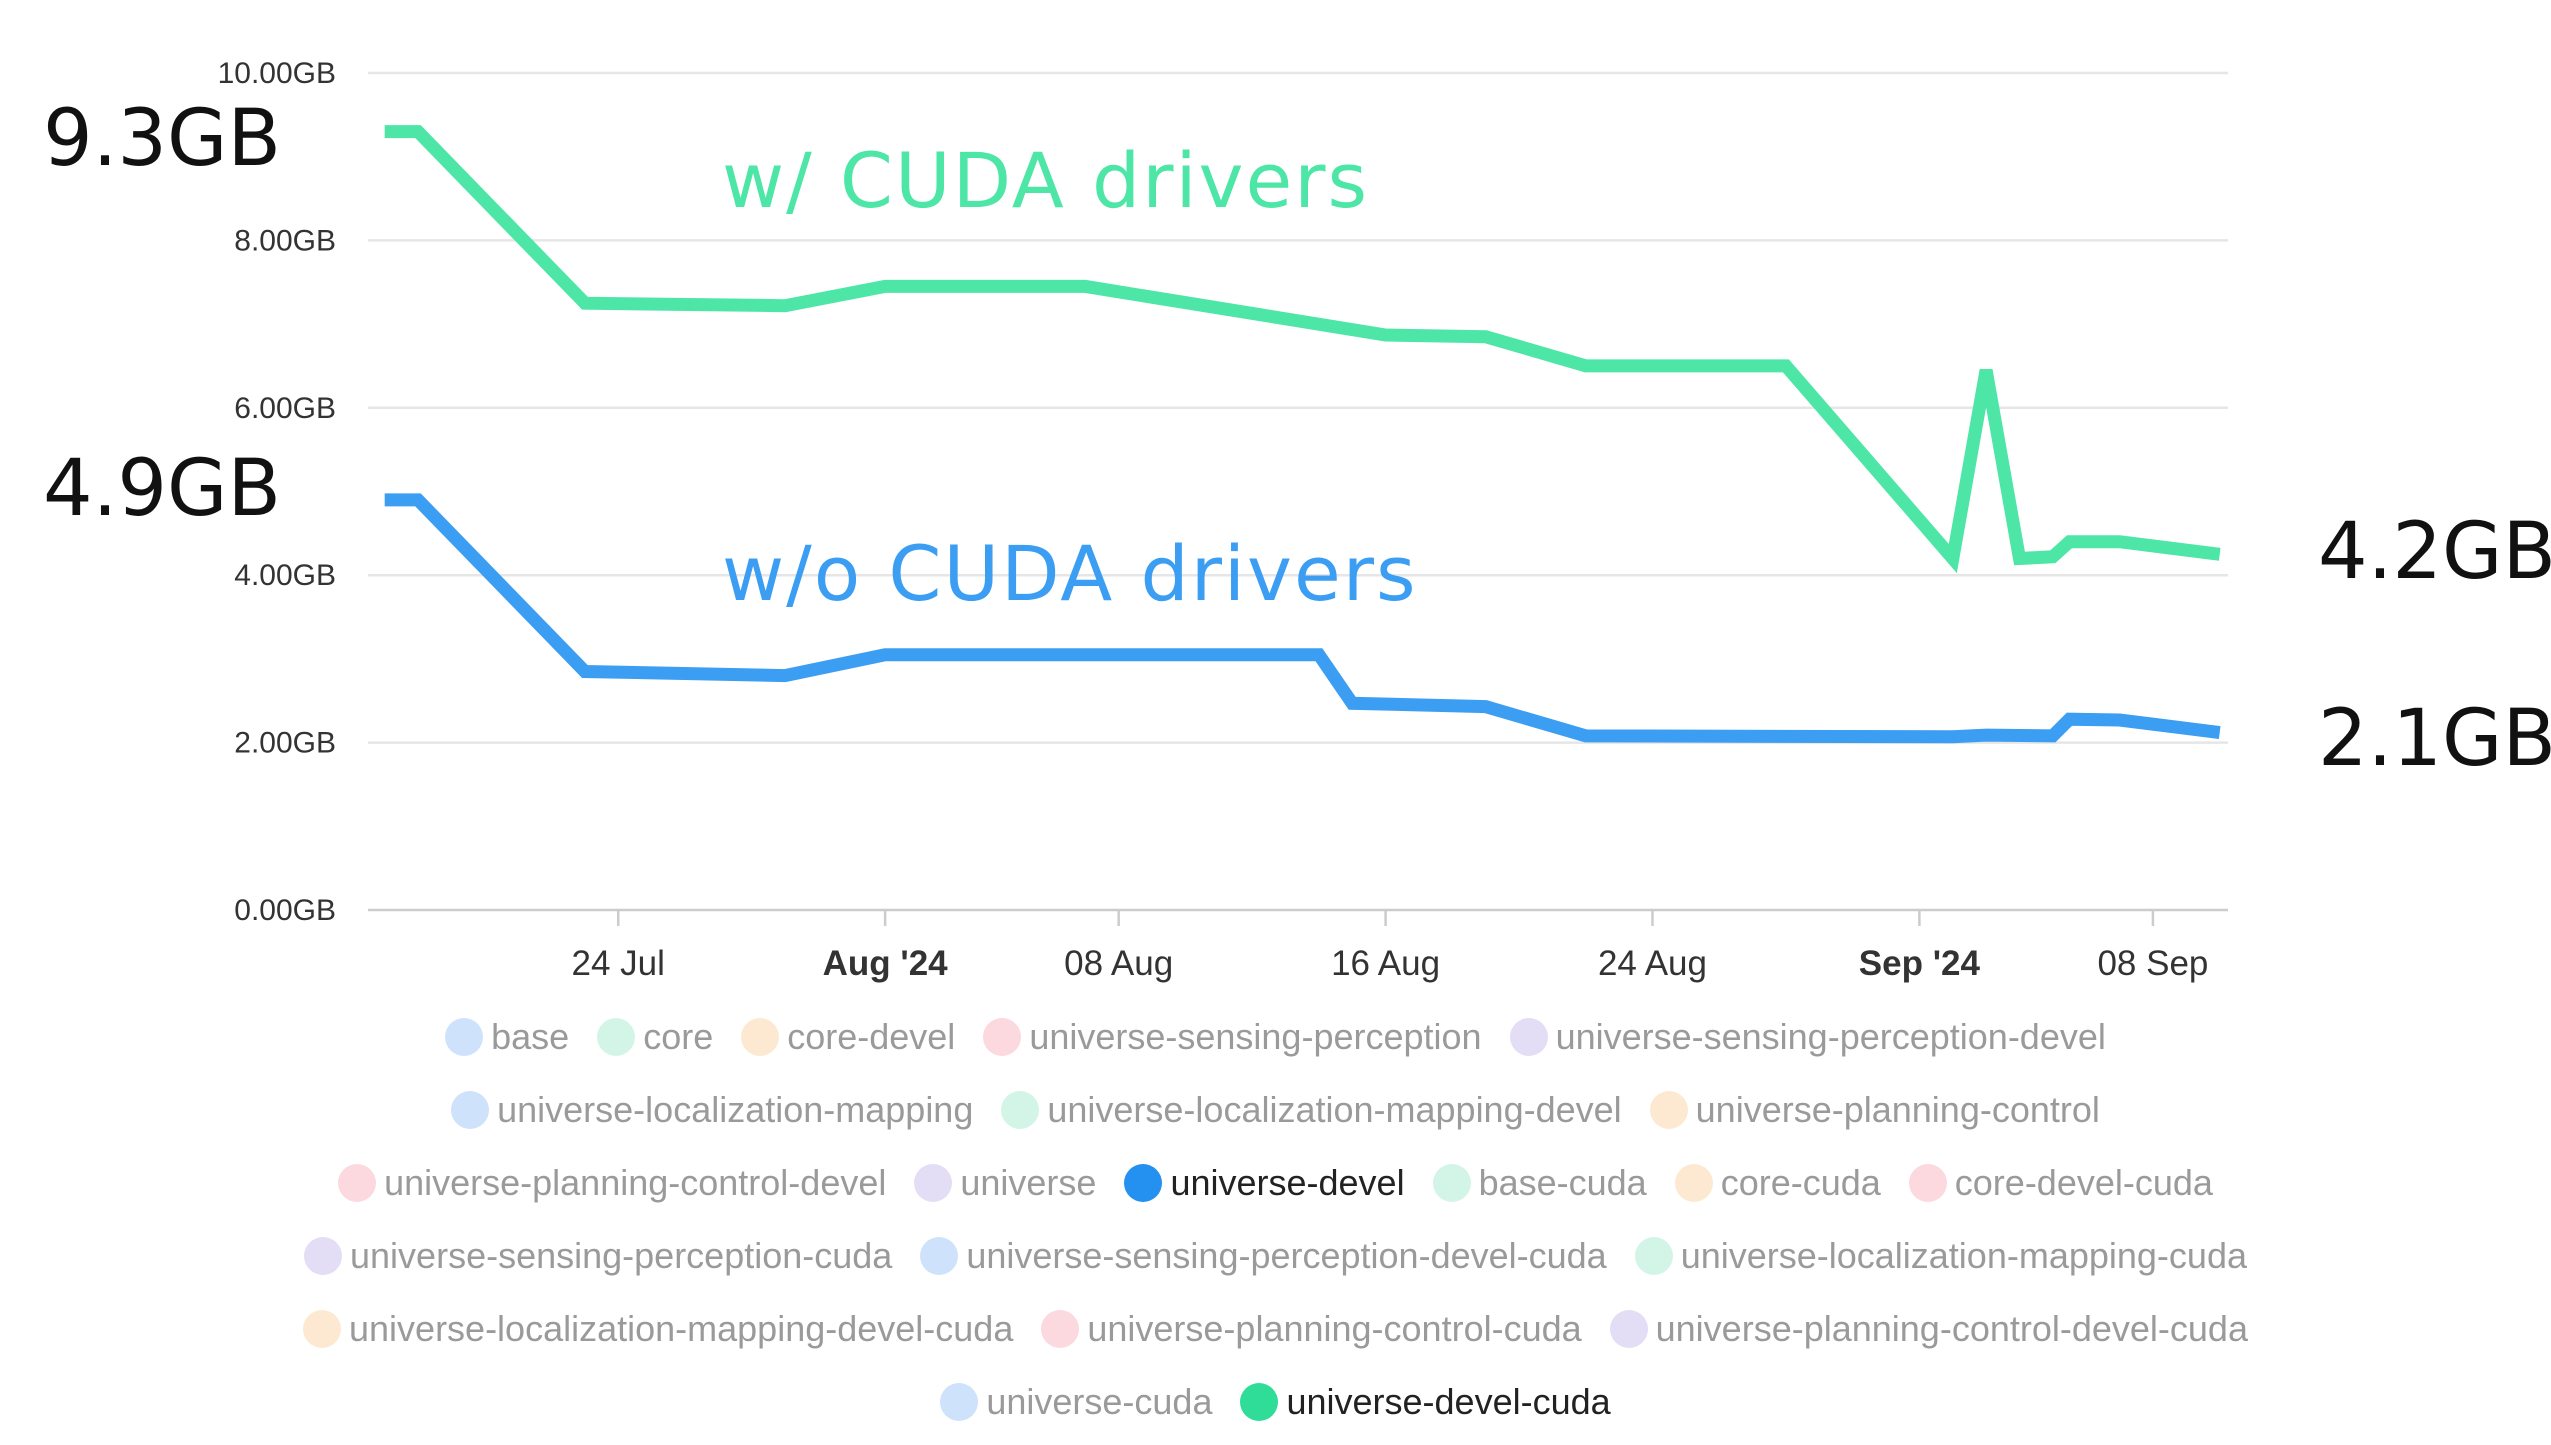 Image resolution: width=2551 pixels, height=1445 pixels. I want to click on legend-item-label: universe-devel, so click(1287, 1182).